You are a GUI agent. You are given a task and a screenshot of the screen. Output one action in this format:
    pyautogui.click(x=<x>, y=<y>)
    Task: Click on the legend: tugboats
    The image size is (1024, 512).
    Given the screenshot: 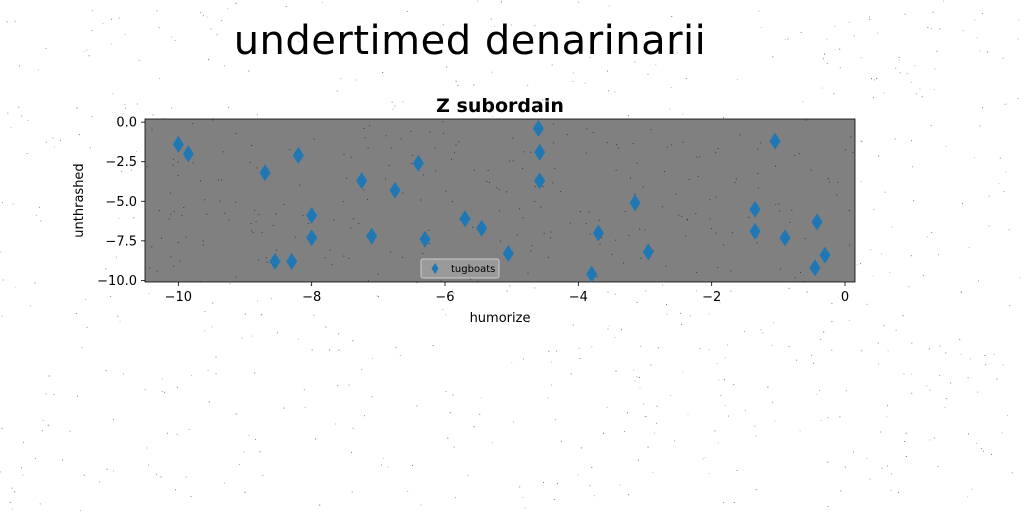 What is the action you would take?
    pyautogui.click(x=460, y=268)
    